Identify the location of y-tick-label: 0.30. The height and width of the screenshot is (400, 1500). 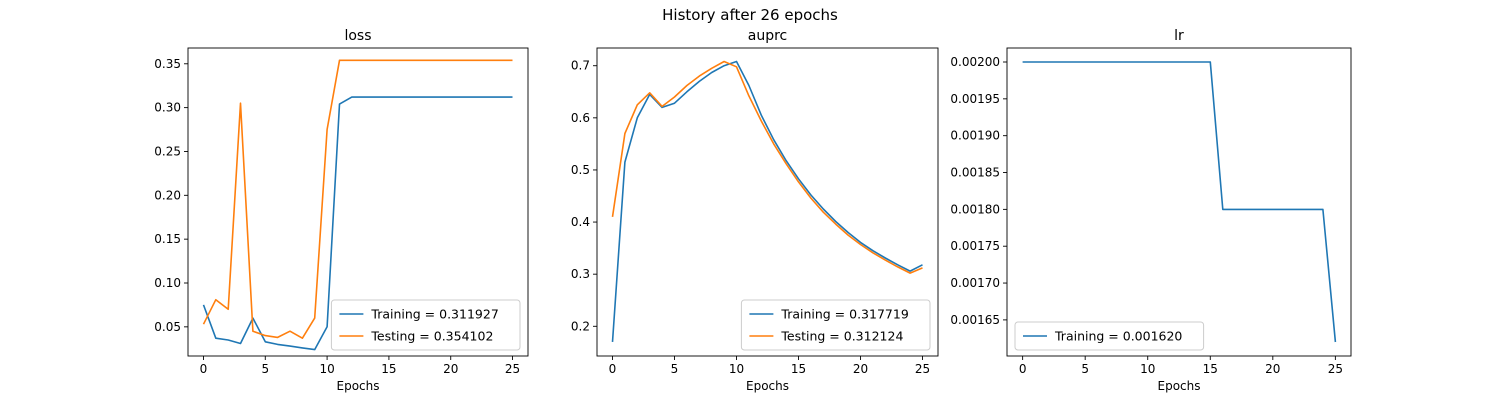
(167, 108).